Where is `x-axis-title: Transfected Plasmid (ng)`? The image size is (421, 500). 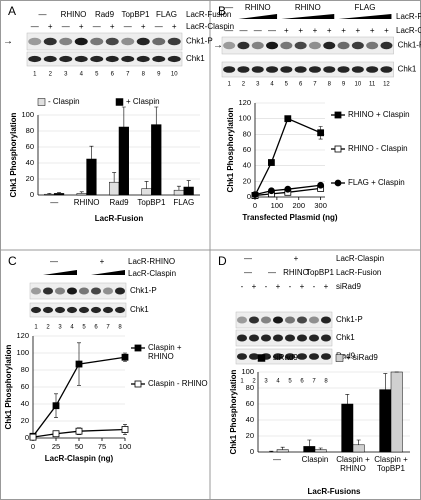 x-axis-title: Transfected Plasmid (ng) is located at coordinates (289, 217).